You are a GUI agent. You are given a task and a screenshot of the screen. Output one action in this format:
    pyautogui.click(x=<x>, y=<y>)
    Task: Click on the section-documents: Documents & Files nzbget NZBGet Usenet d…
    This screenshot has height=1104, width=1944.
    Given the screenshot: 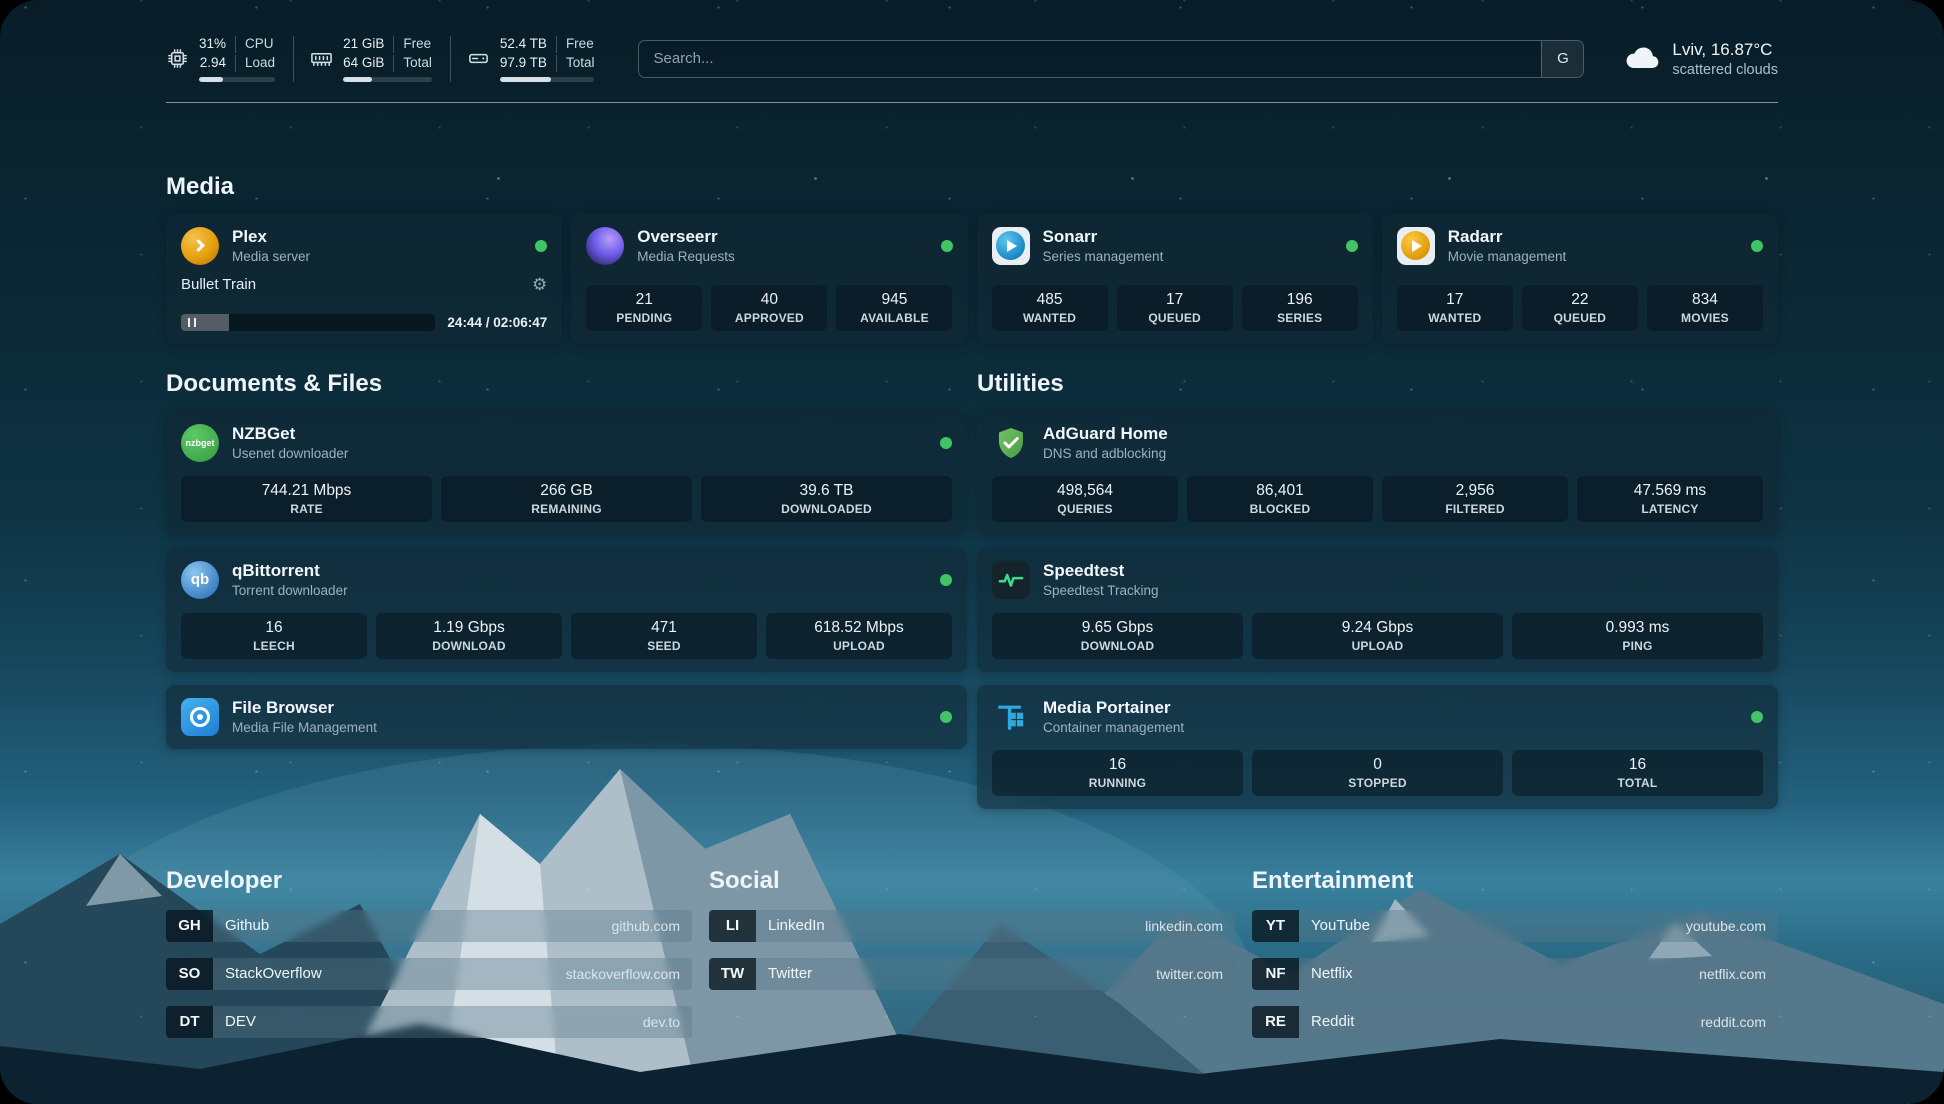 What is the action you would take?
    pyautogui.click(x=566, y=559)
    